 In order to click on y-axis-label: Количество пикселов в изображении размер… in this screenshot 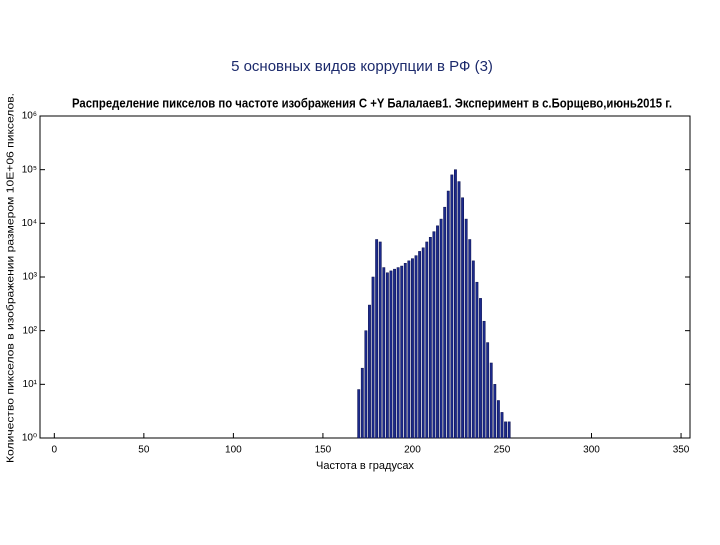, I will do `click(11, 278)`.